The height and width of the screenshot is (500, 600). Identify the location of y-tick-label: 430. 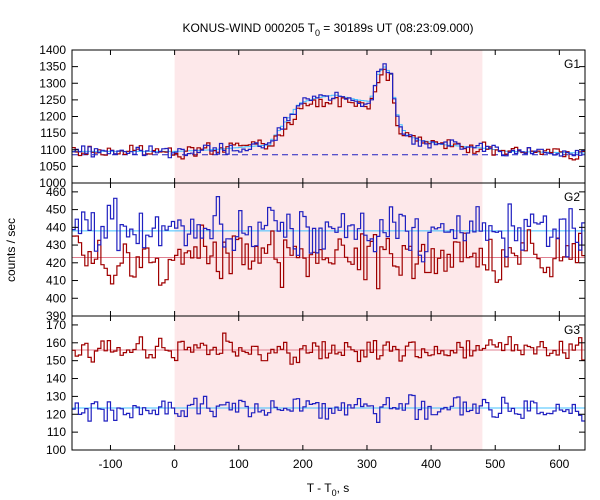
(56, 245).